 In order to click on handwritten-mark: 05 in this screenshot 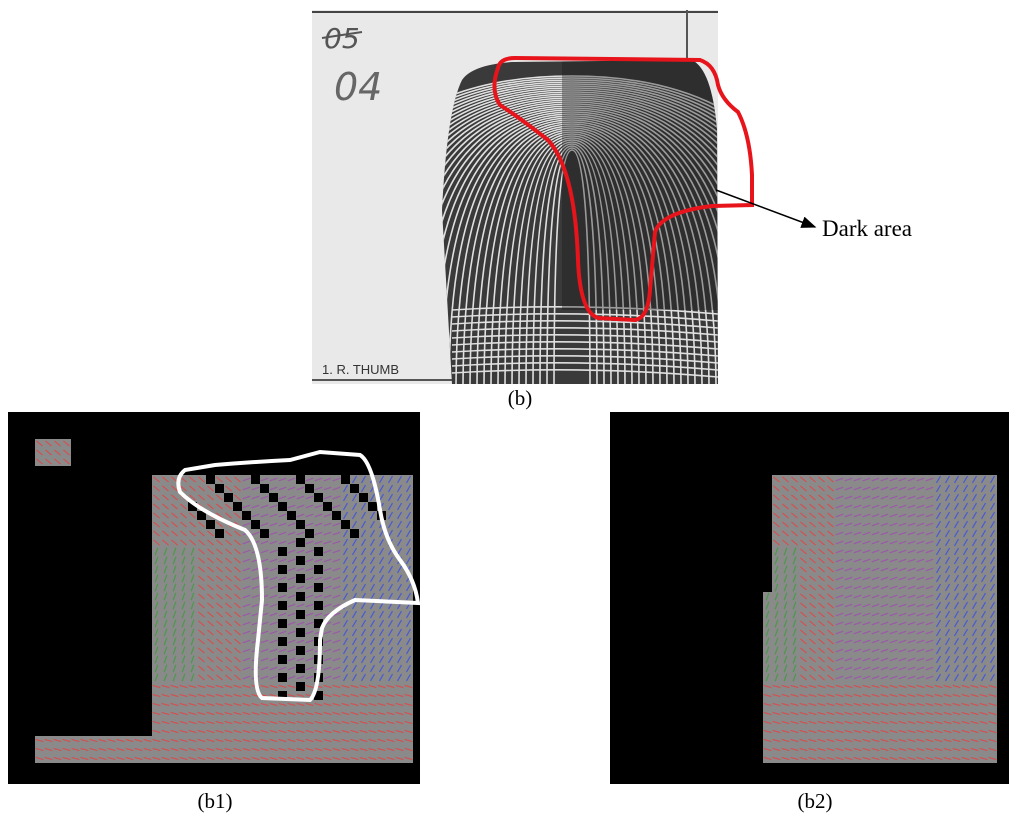, I will do `click(342, 38)`.